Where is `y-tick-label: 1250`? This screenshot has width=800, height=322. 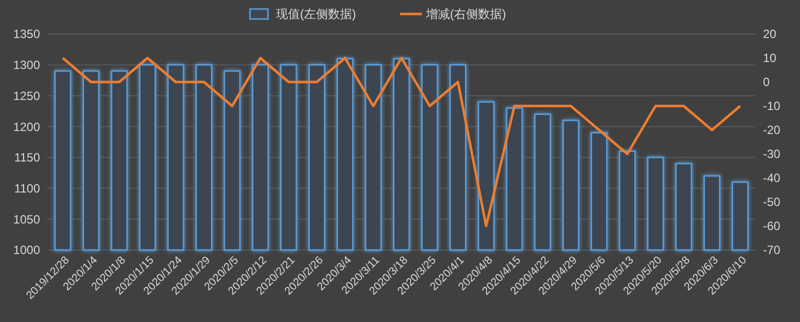
y-tick-label: 1250 is located at coordinates (26, 95).